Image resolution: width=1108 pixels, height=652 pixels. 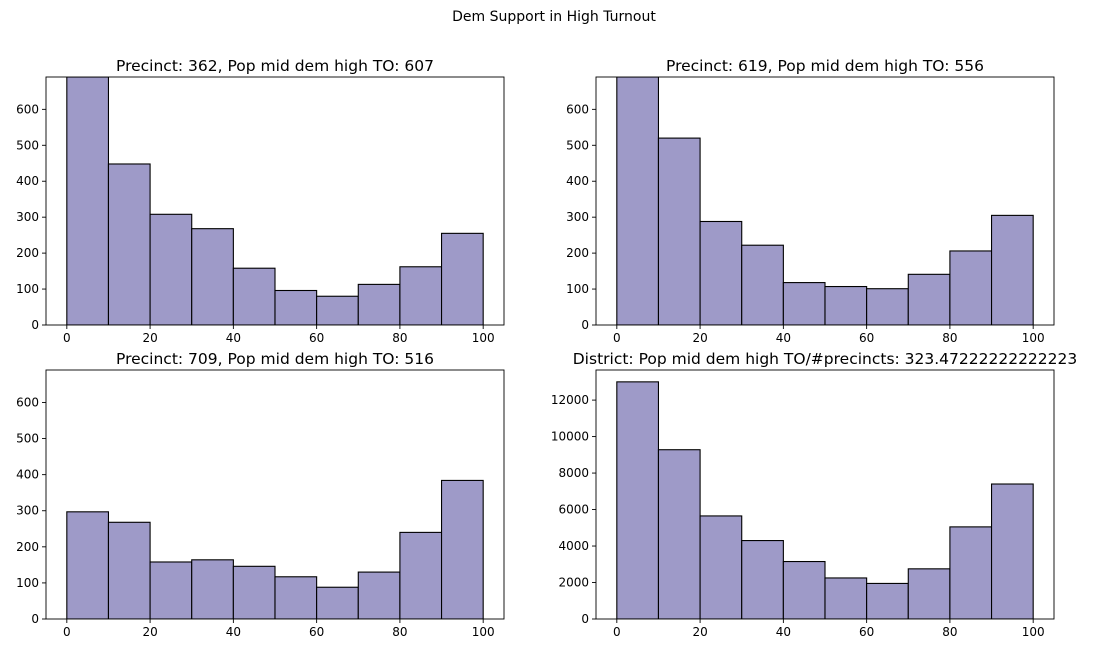 I want to click on subplot-title: Precinct: 362, Pop mid dem high TO: 607, so click(x=275, y=66).